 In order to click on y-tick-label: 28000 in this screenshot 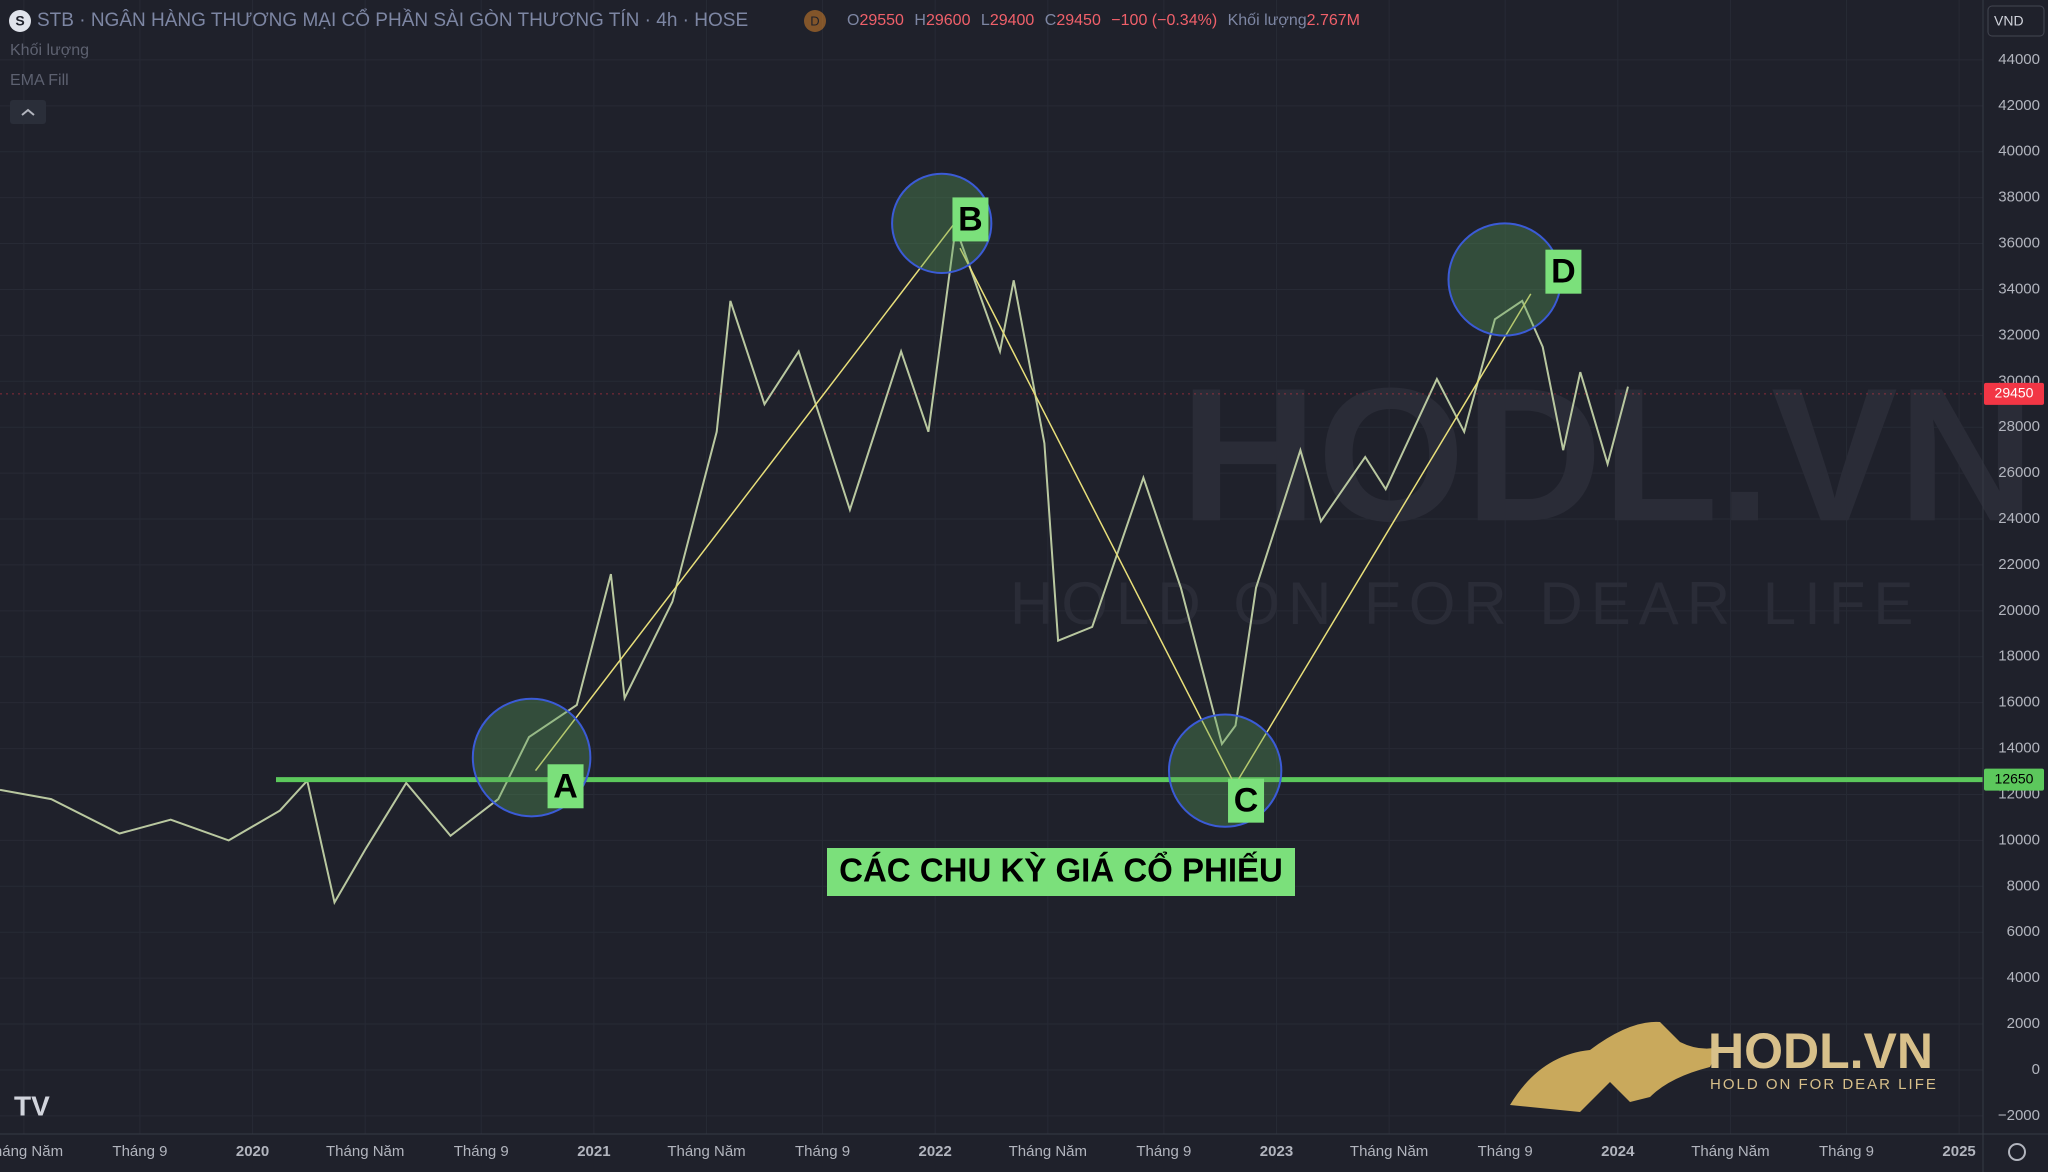, I will do `click(2019, 426)`.